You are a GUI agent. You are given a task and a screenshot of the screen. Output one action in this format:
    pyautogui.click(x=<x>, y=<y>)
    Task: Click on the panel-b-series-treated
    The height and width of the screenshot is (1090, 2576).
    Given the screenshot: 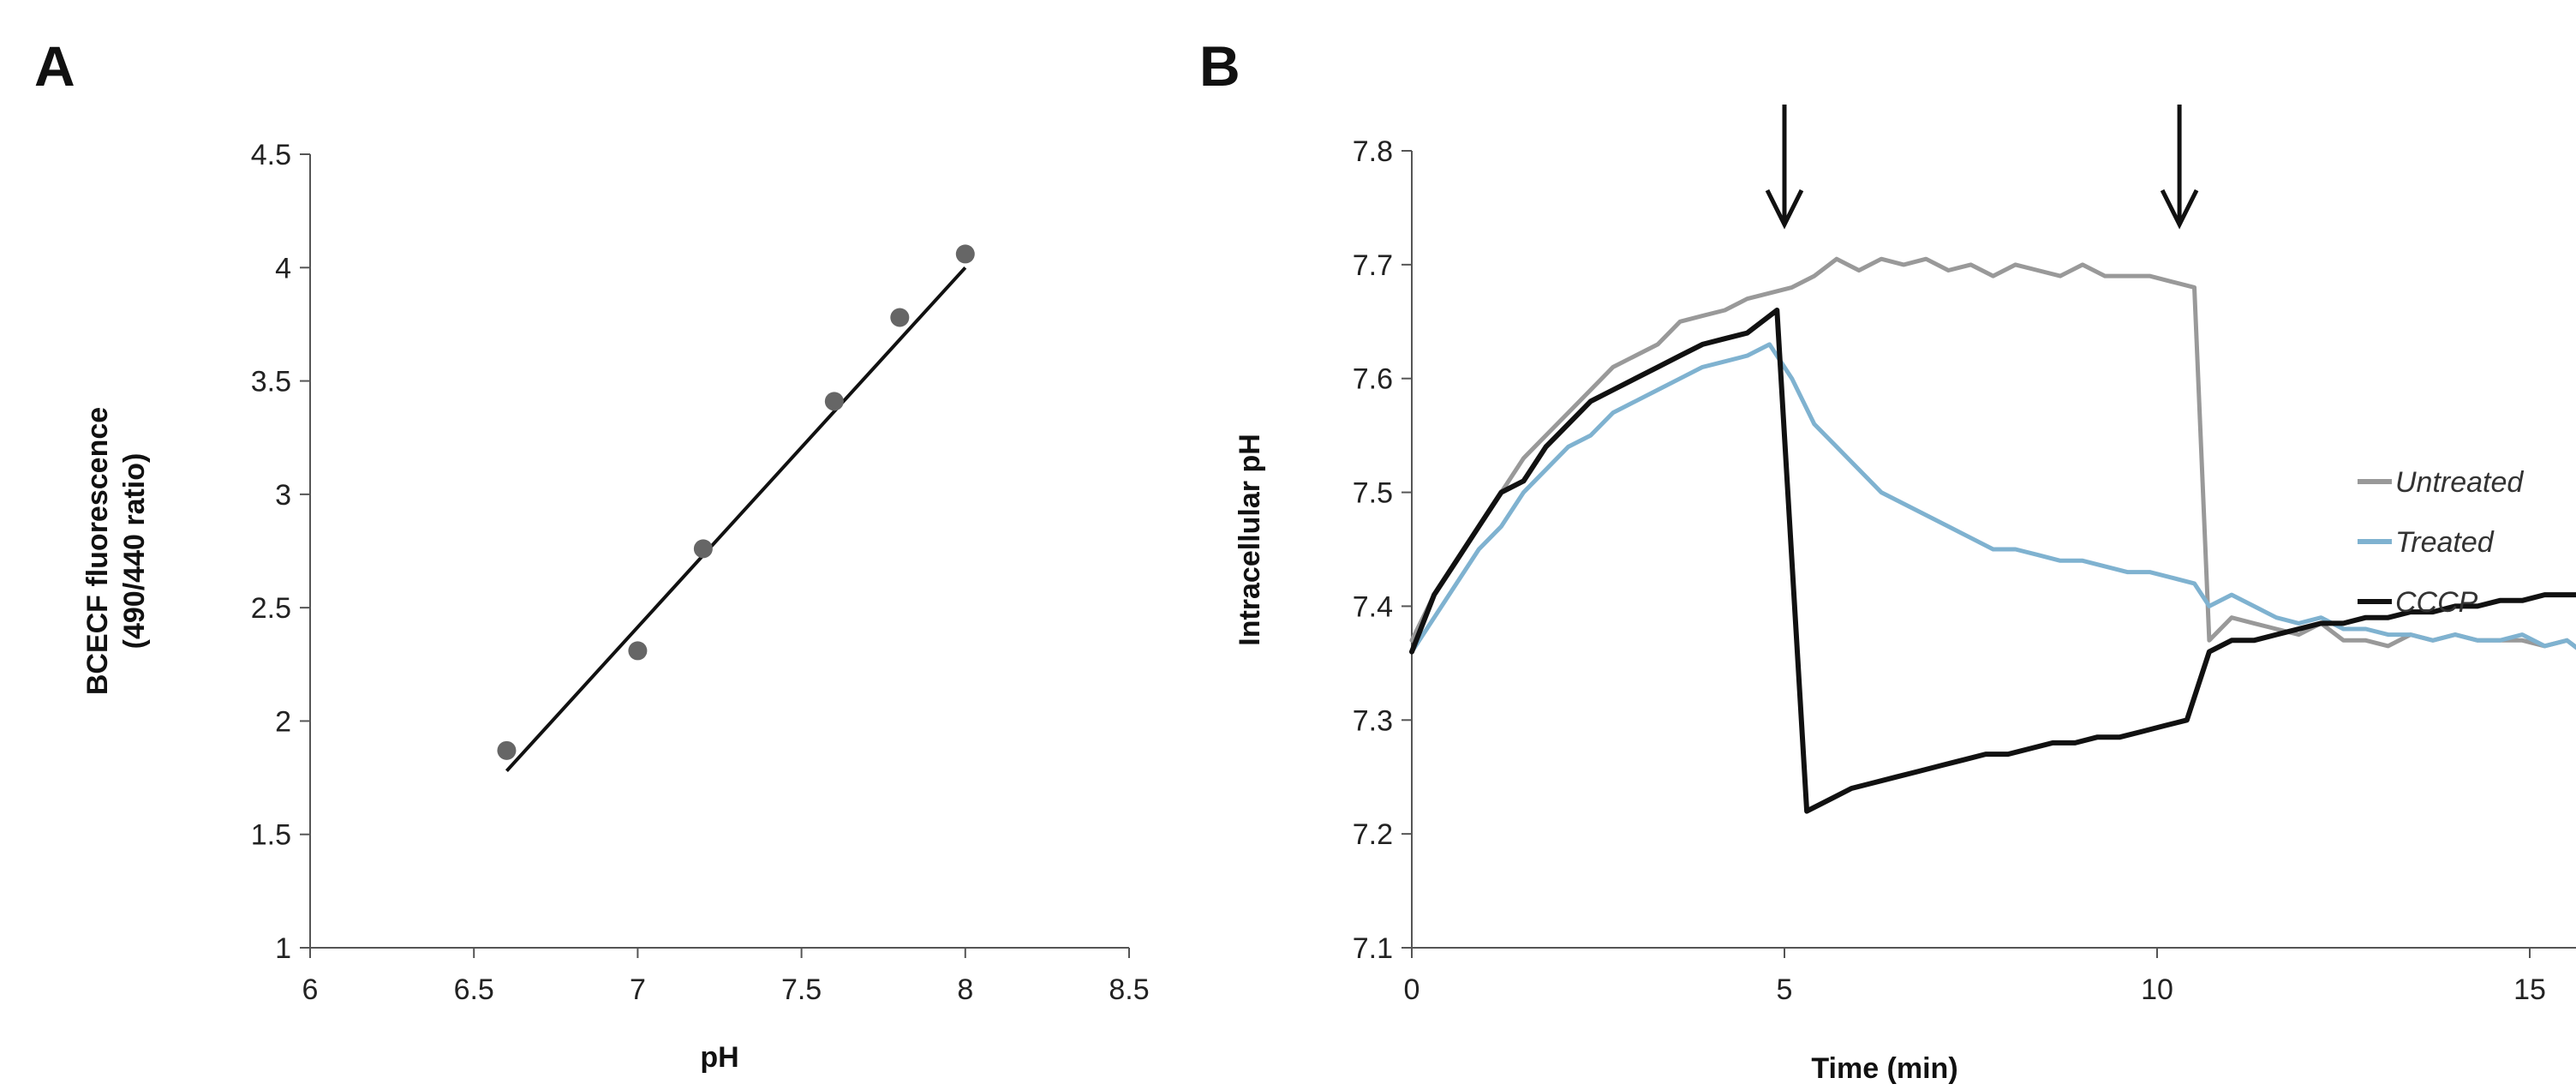 What is the action you would take?
    pyautogui.click(x=1993, y=498)
    